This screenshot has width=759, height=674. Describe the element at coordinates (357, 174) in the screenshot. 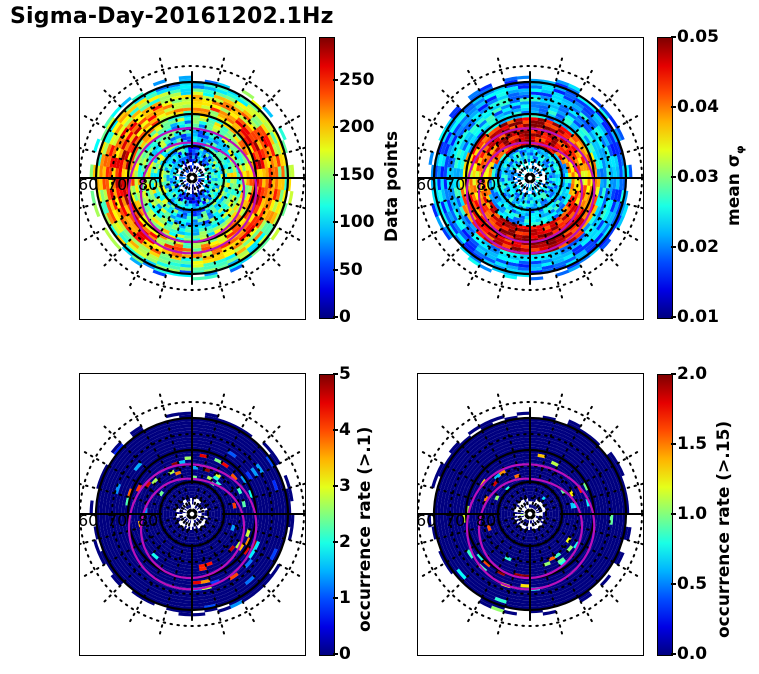

I see `colorbar-tick-label: 150` at that location.